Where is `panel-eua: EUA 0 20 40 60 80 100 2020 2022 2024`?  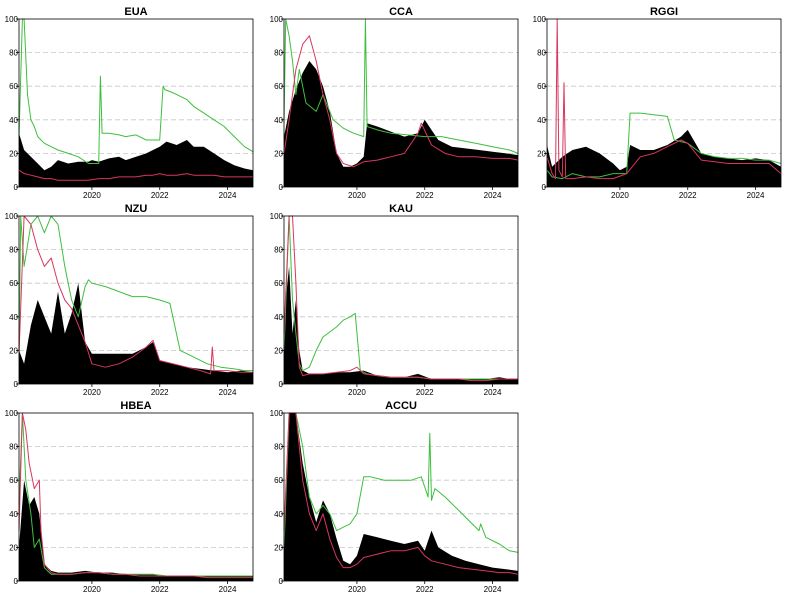
panel-eua: EUA 0 20 40 60 80 100 2020 2022 2024 is located at coordinates (129, 103).